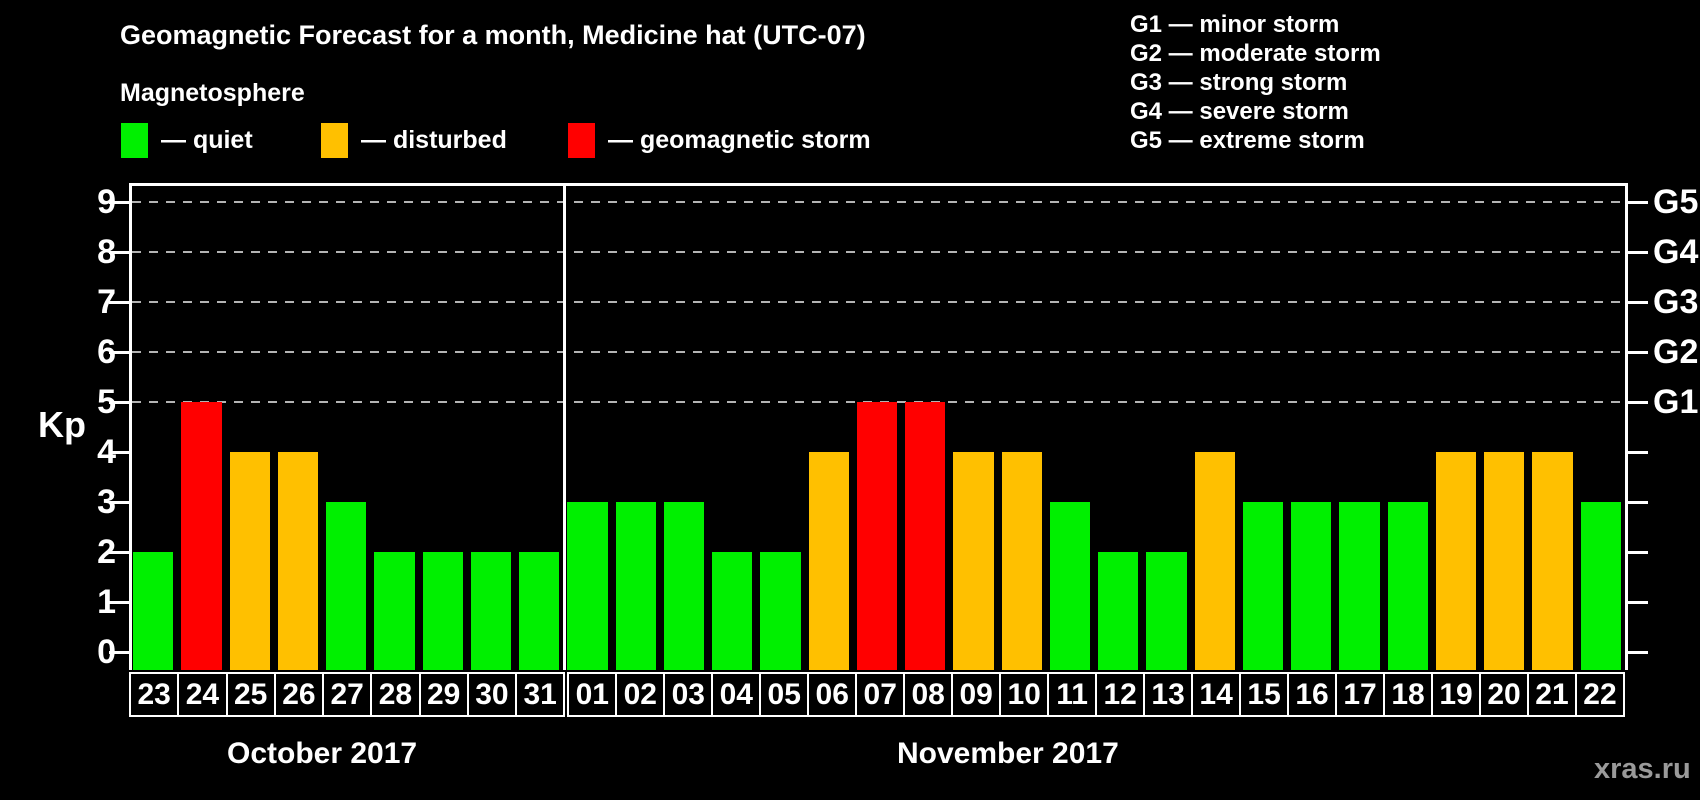 Image resolution: width=1700 pixels, height=800 pixels. What do you see at coordinates (688, 694) in the screenshot?
I see `day-cell: 03` at bounding box center [688, 694].